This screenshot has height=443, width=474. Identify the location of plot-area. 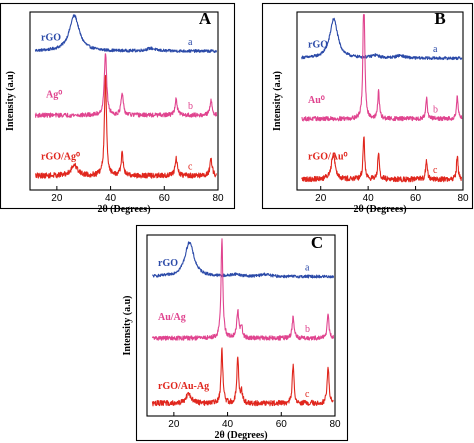
(380, 101).